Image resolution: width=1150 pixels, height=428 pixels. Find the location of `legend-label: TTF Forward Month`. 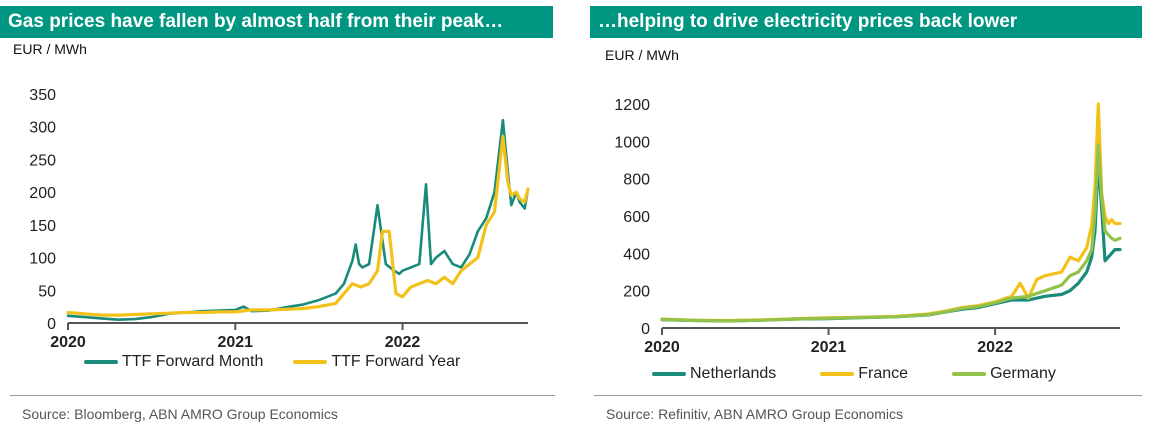

legend-label: TTF Forward Month is located at coordinates (193, 361).